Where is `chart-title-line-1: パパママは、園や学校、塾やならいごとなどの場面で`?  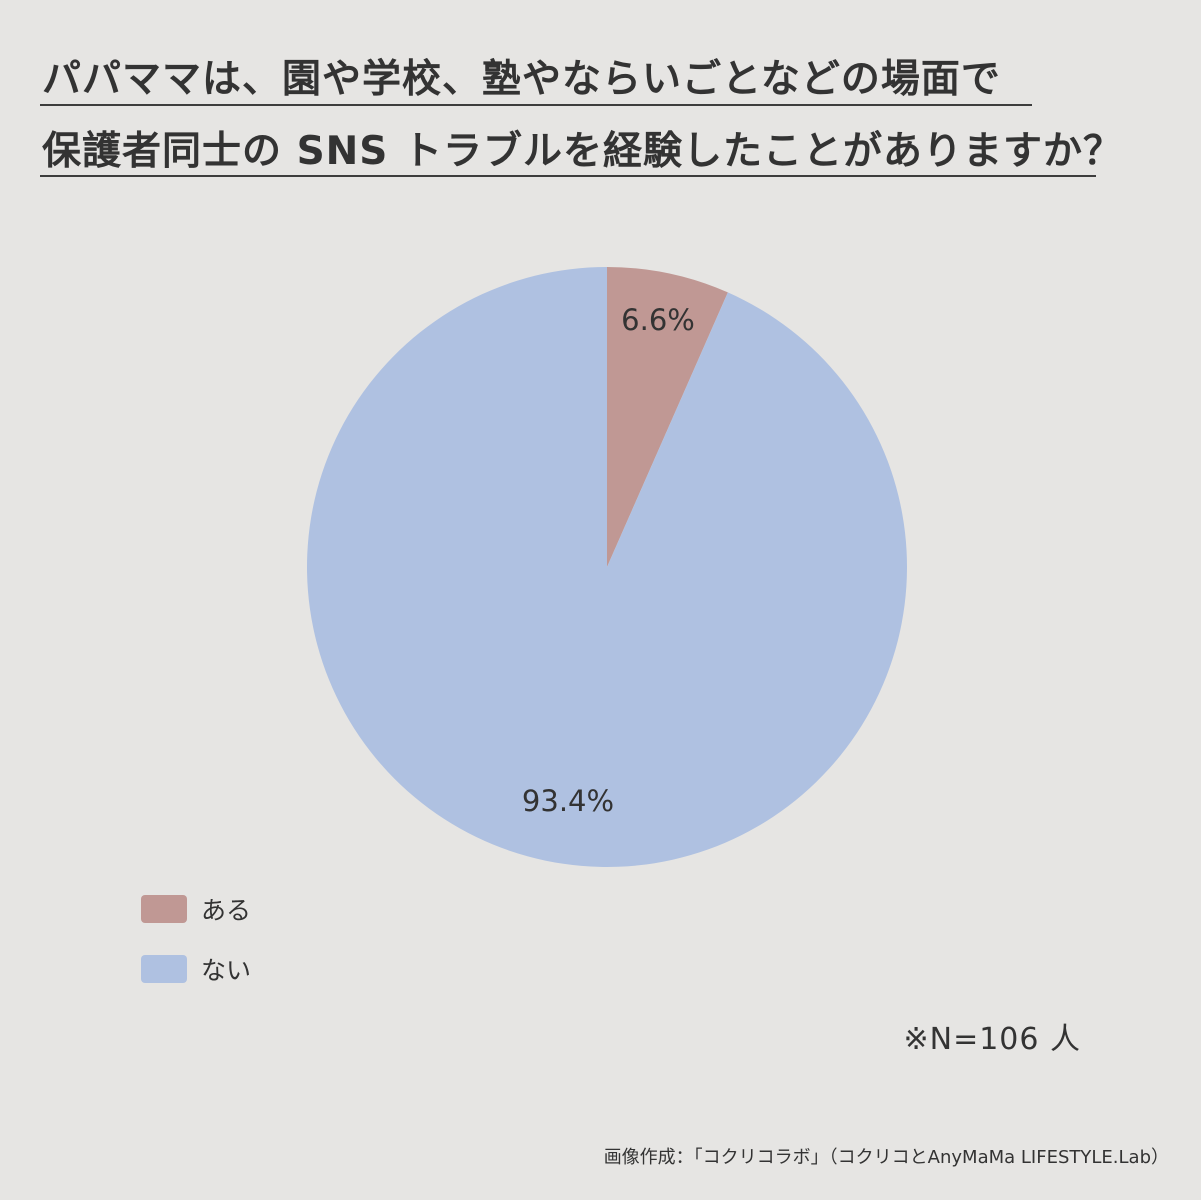
chart-title-line-1: パパママは、園や学校、塾やならいごとなどの場面で is located at coordinates (521, 79).